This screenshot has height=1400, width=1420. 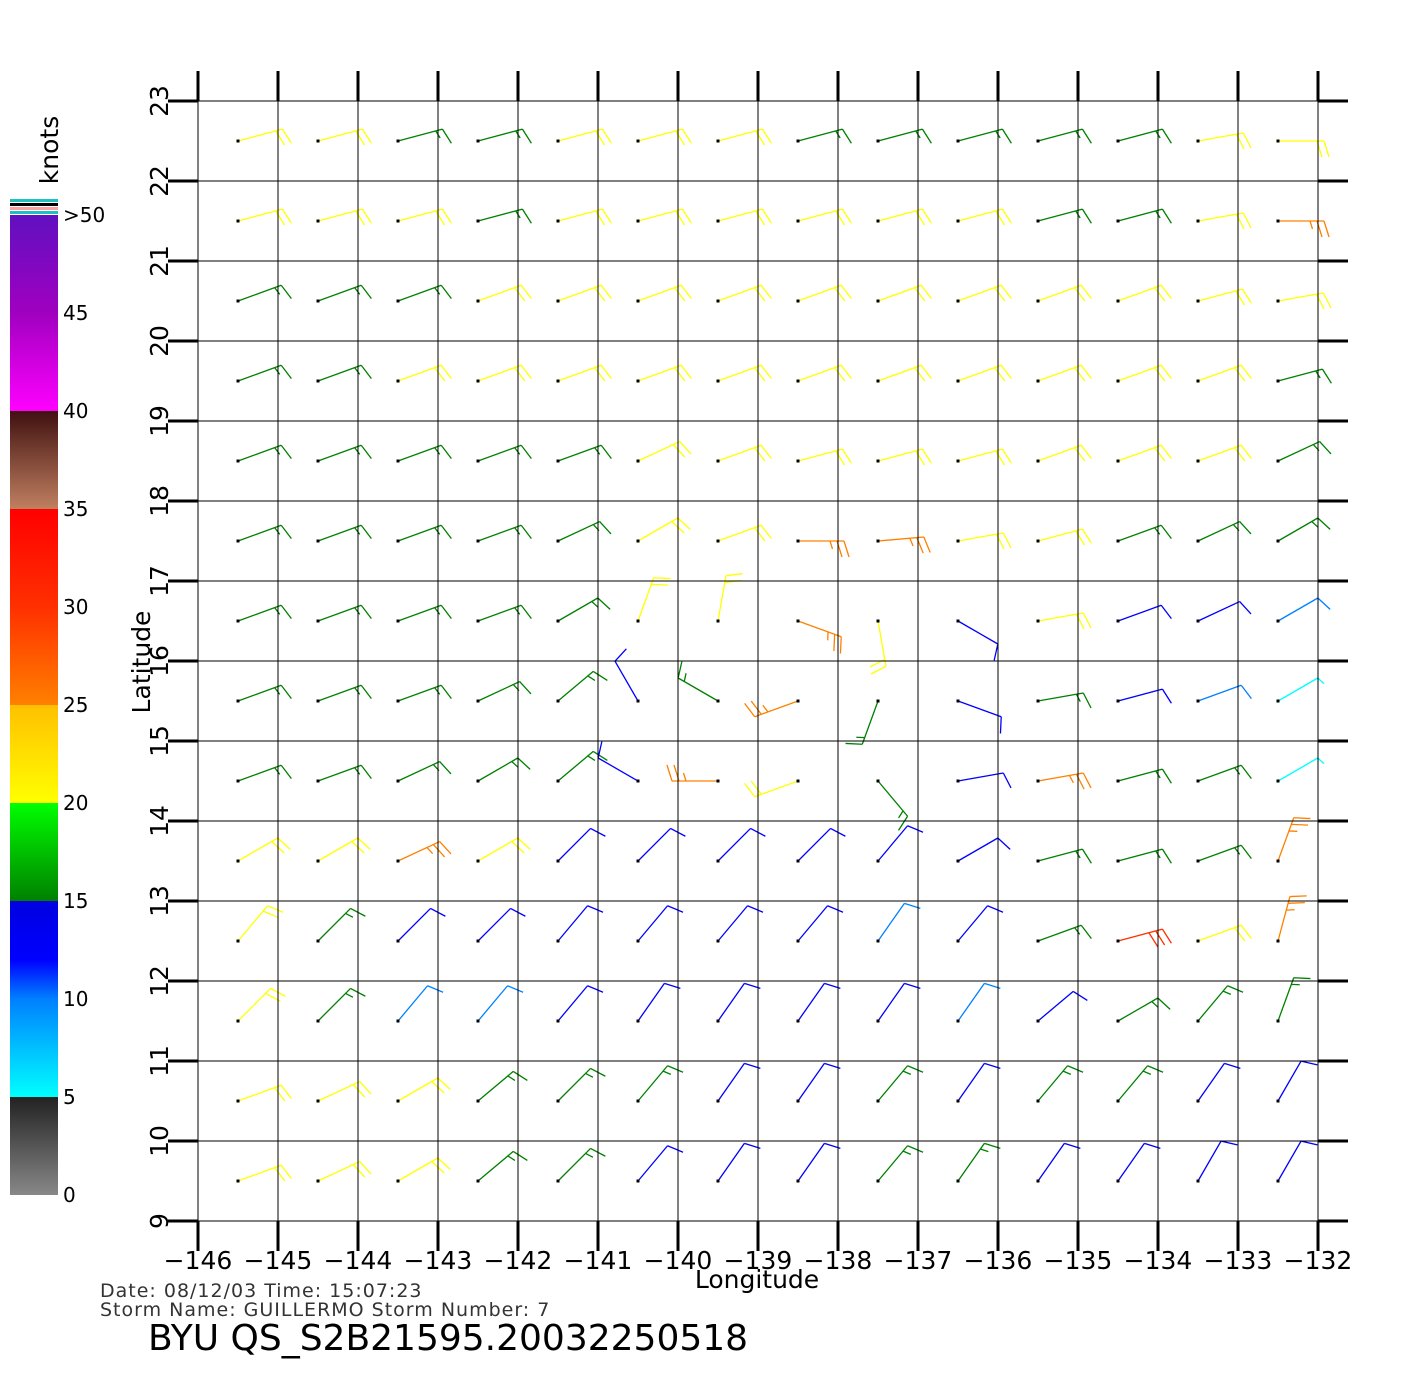 I want to click on x-tick-label: −137, so click(x=918, y=1260).